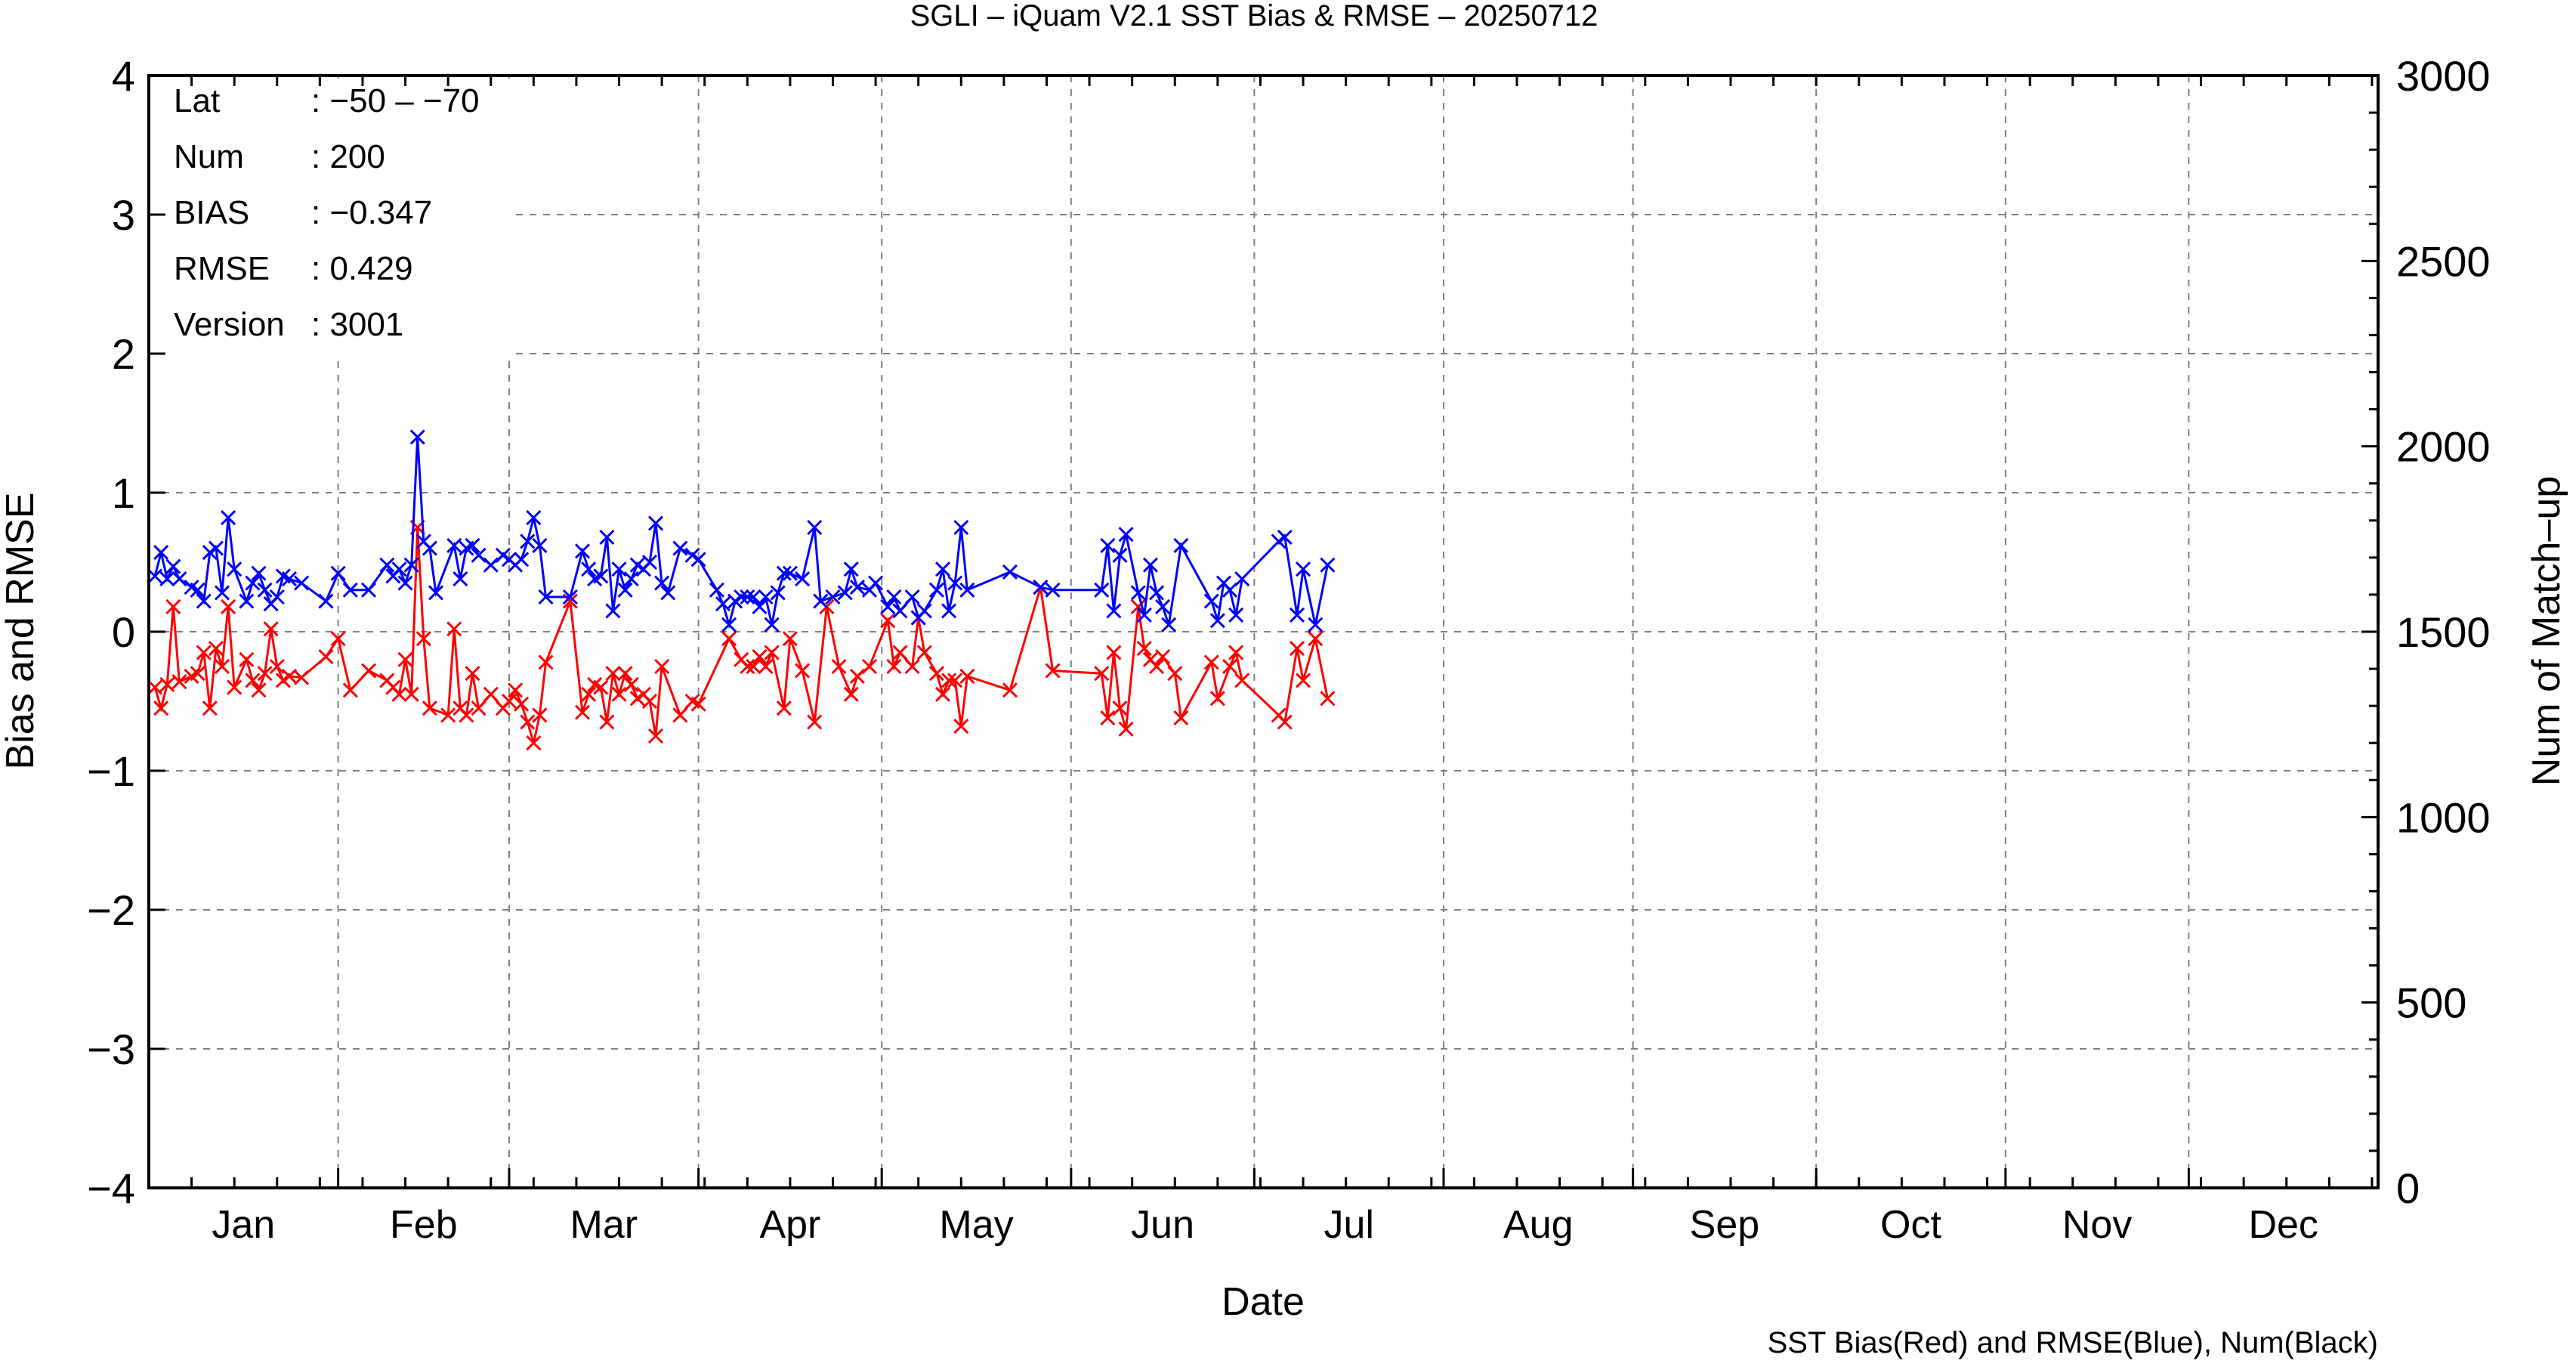 Image resolution: width=2576 pixels, height=1370 pixels. I want to click on stats-key: Num, so click(209, 156).